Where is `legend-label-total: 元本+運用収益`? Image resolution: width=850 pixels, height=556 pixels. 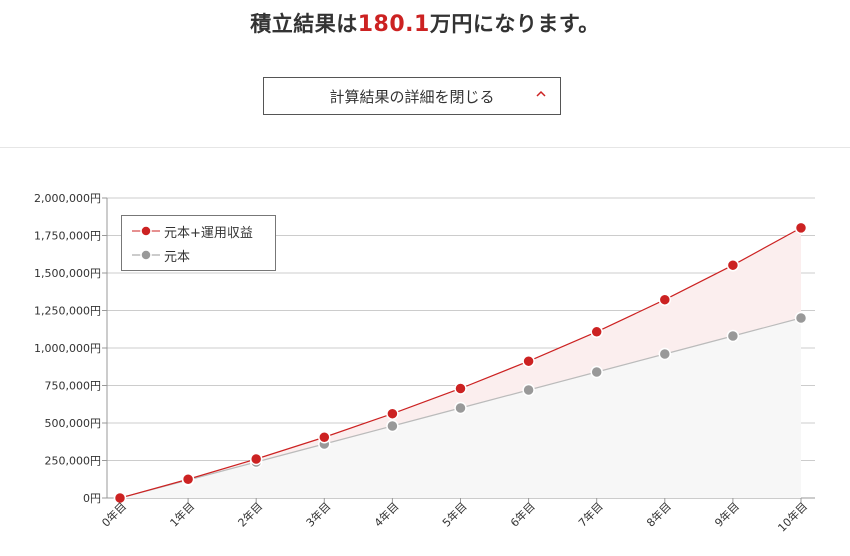
legend-label-total: 元本+運用収益 is located at coordinates (208, 233).